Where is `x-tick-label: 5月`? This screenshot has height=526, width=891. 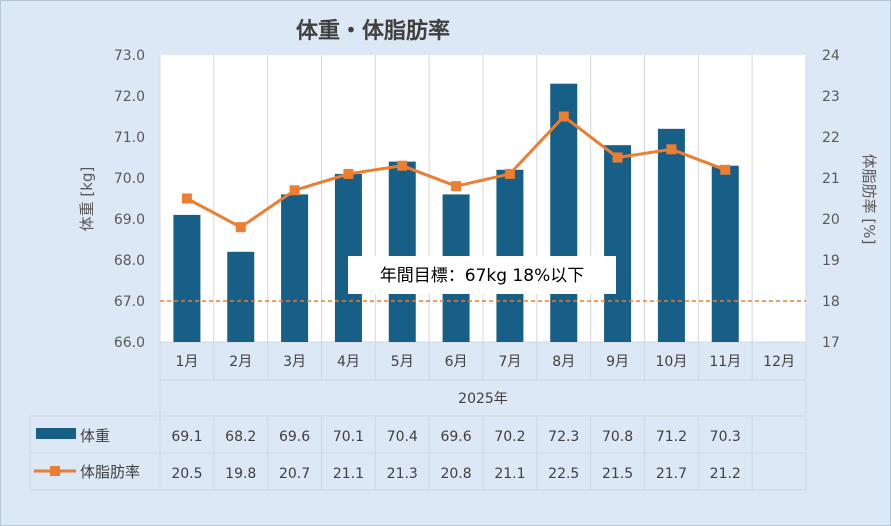
x-tick-label: 5月 is located at coordinates (402, 362).